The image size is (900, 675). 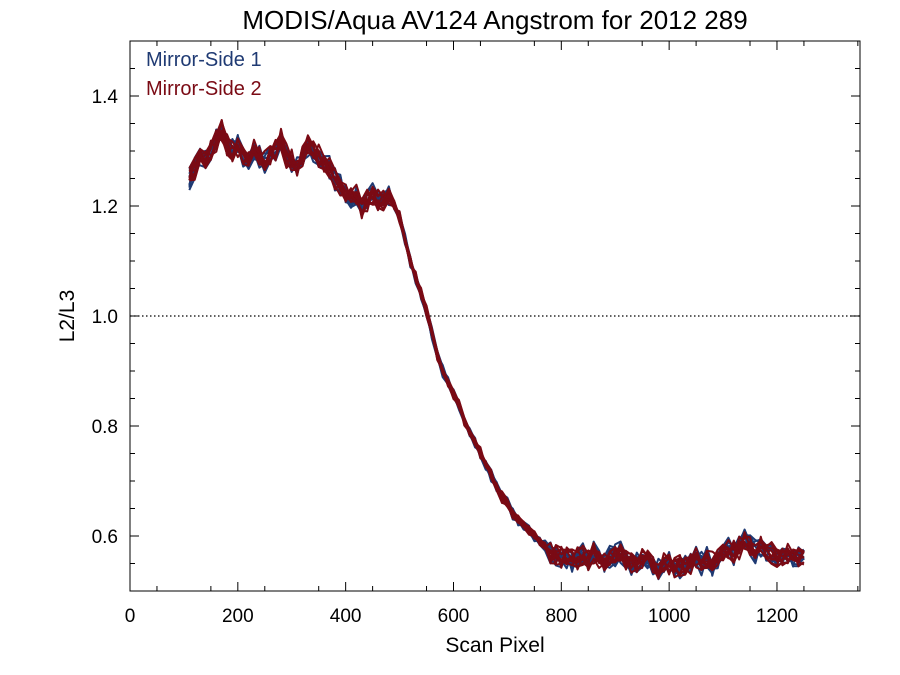 I want to click on y-tick-label: 0.6, so click(x=105, y=537).